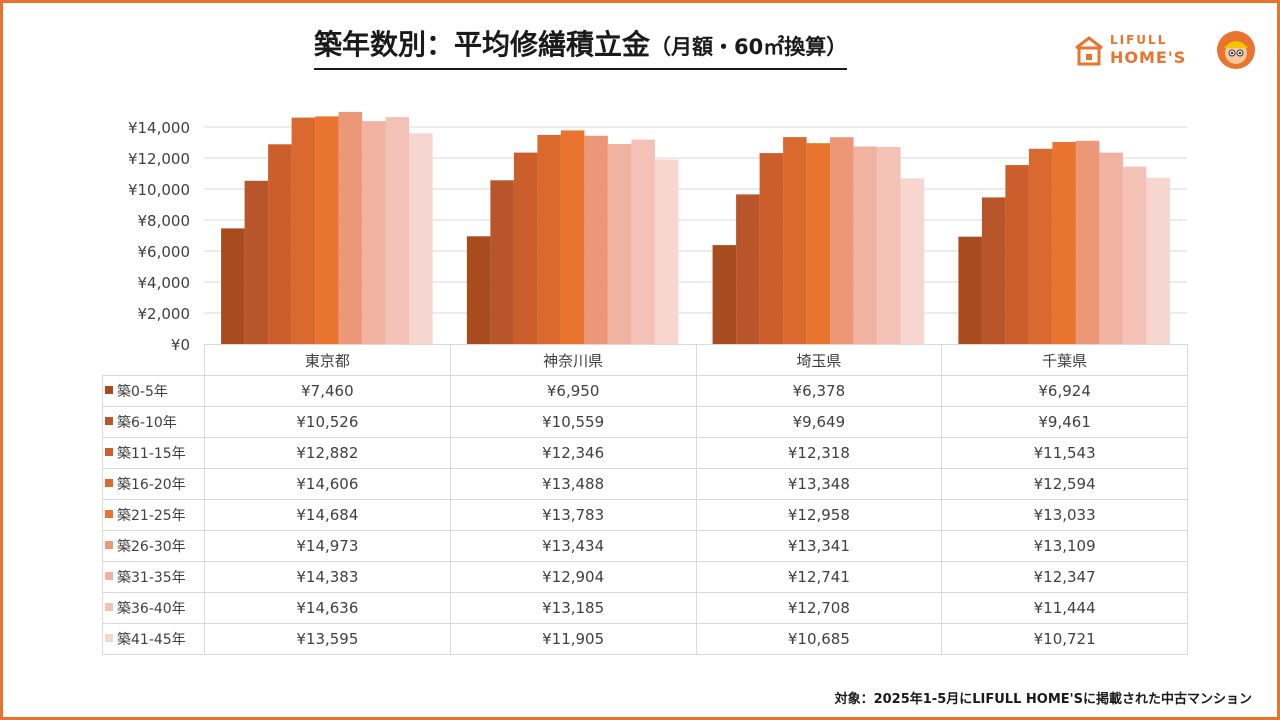  I want to click on table-row: 築26-30年 ¥14,973 ¥13,434 ¥13,341 ¥13,109, so click(645, 546).